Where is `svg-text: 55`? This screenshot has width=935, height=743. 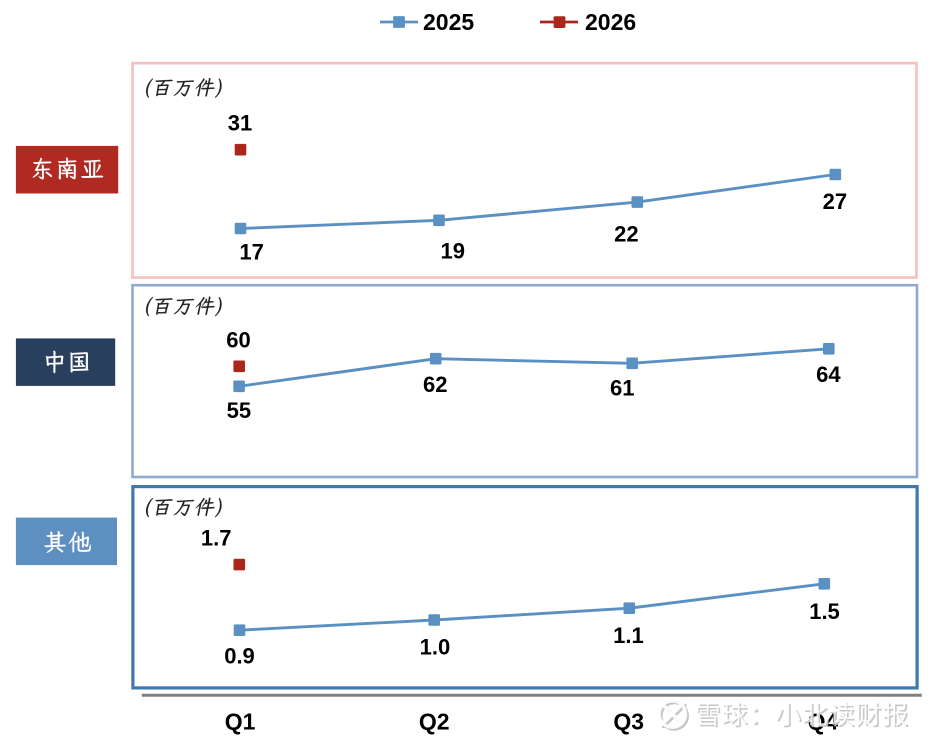 svg-text: 55 is located at coordinates (239, 410).